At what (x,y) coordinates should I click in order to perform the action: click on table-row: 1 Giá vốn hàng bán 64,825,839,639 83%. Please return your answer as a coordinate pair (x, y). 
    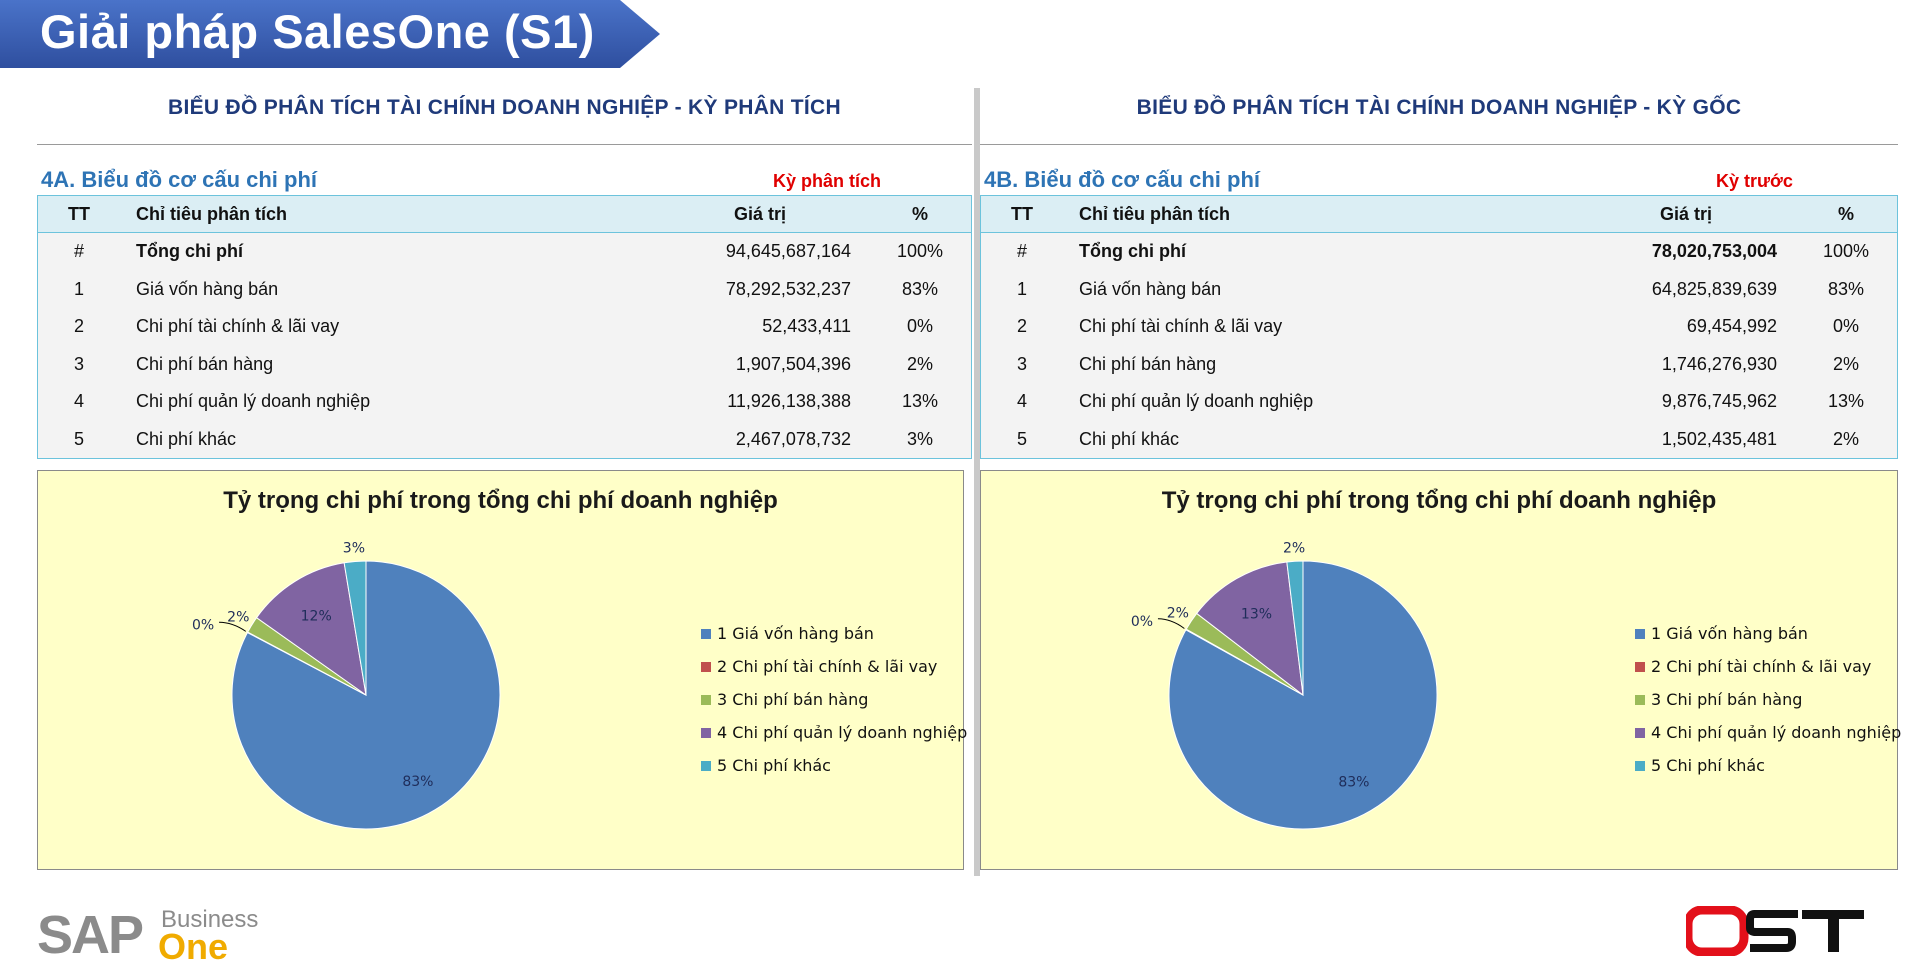
    Looking at the image, I should click on (1439, 289).